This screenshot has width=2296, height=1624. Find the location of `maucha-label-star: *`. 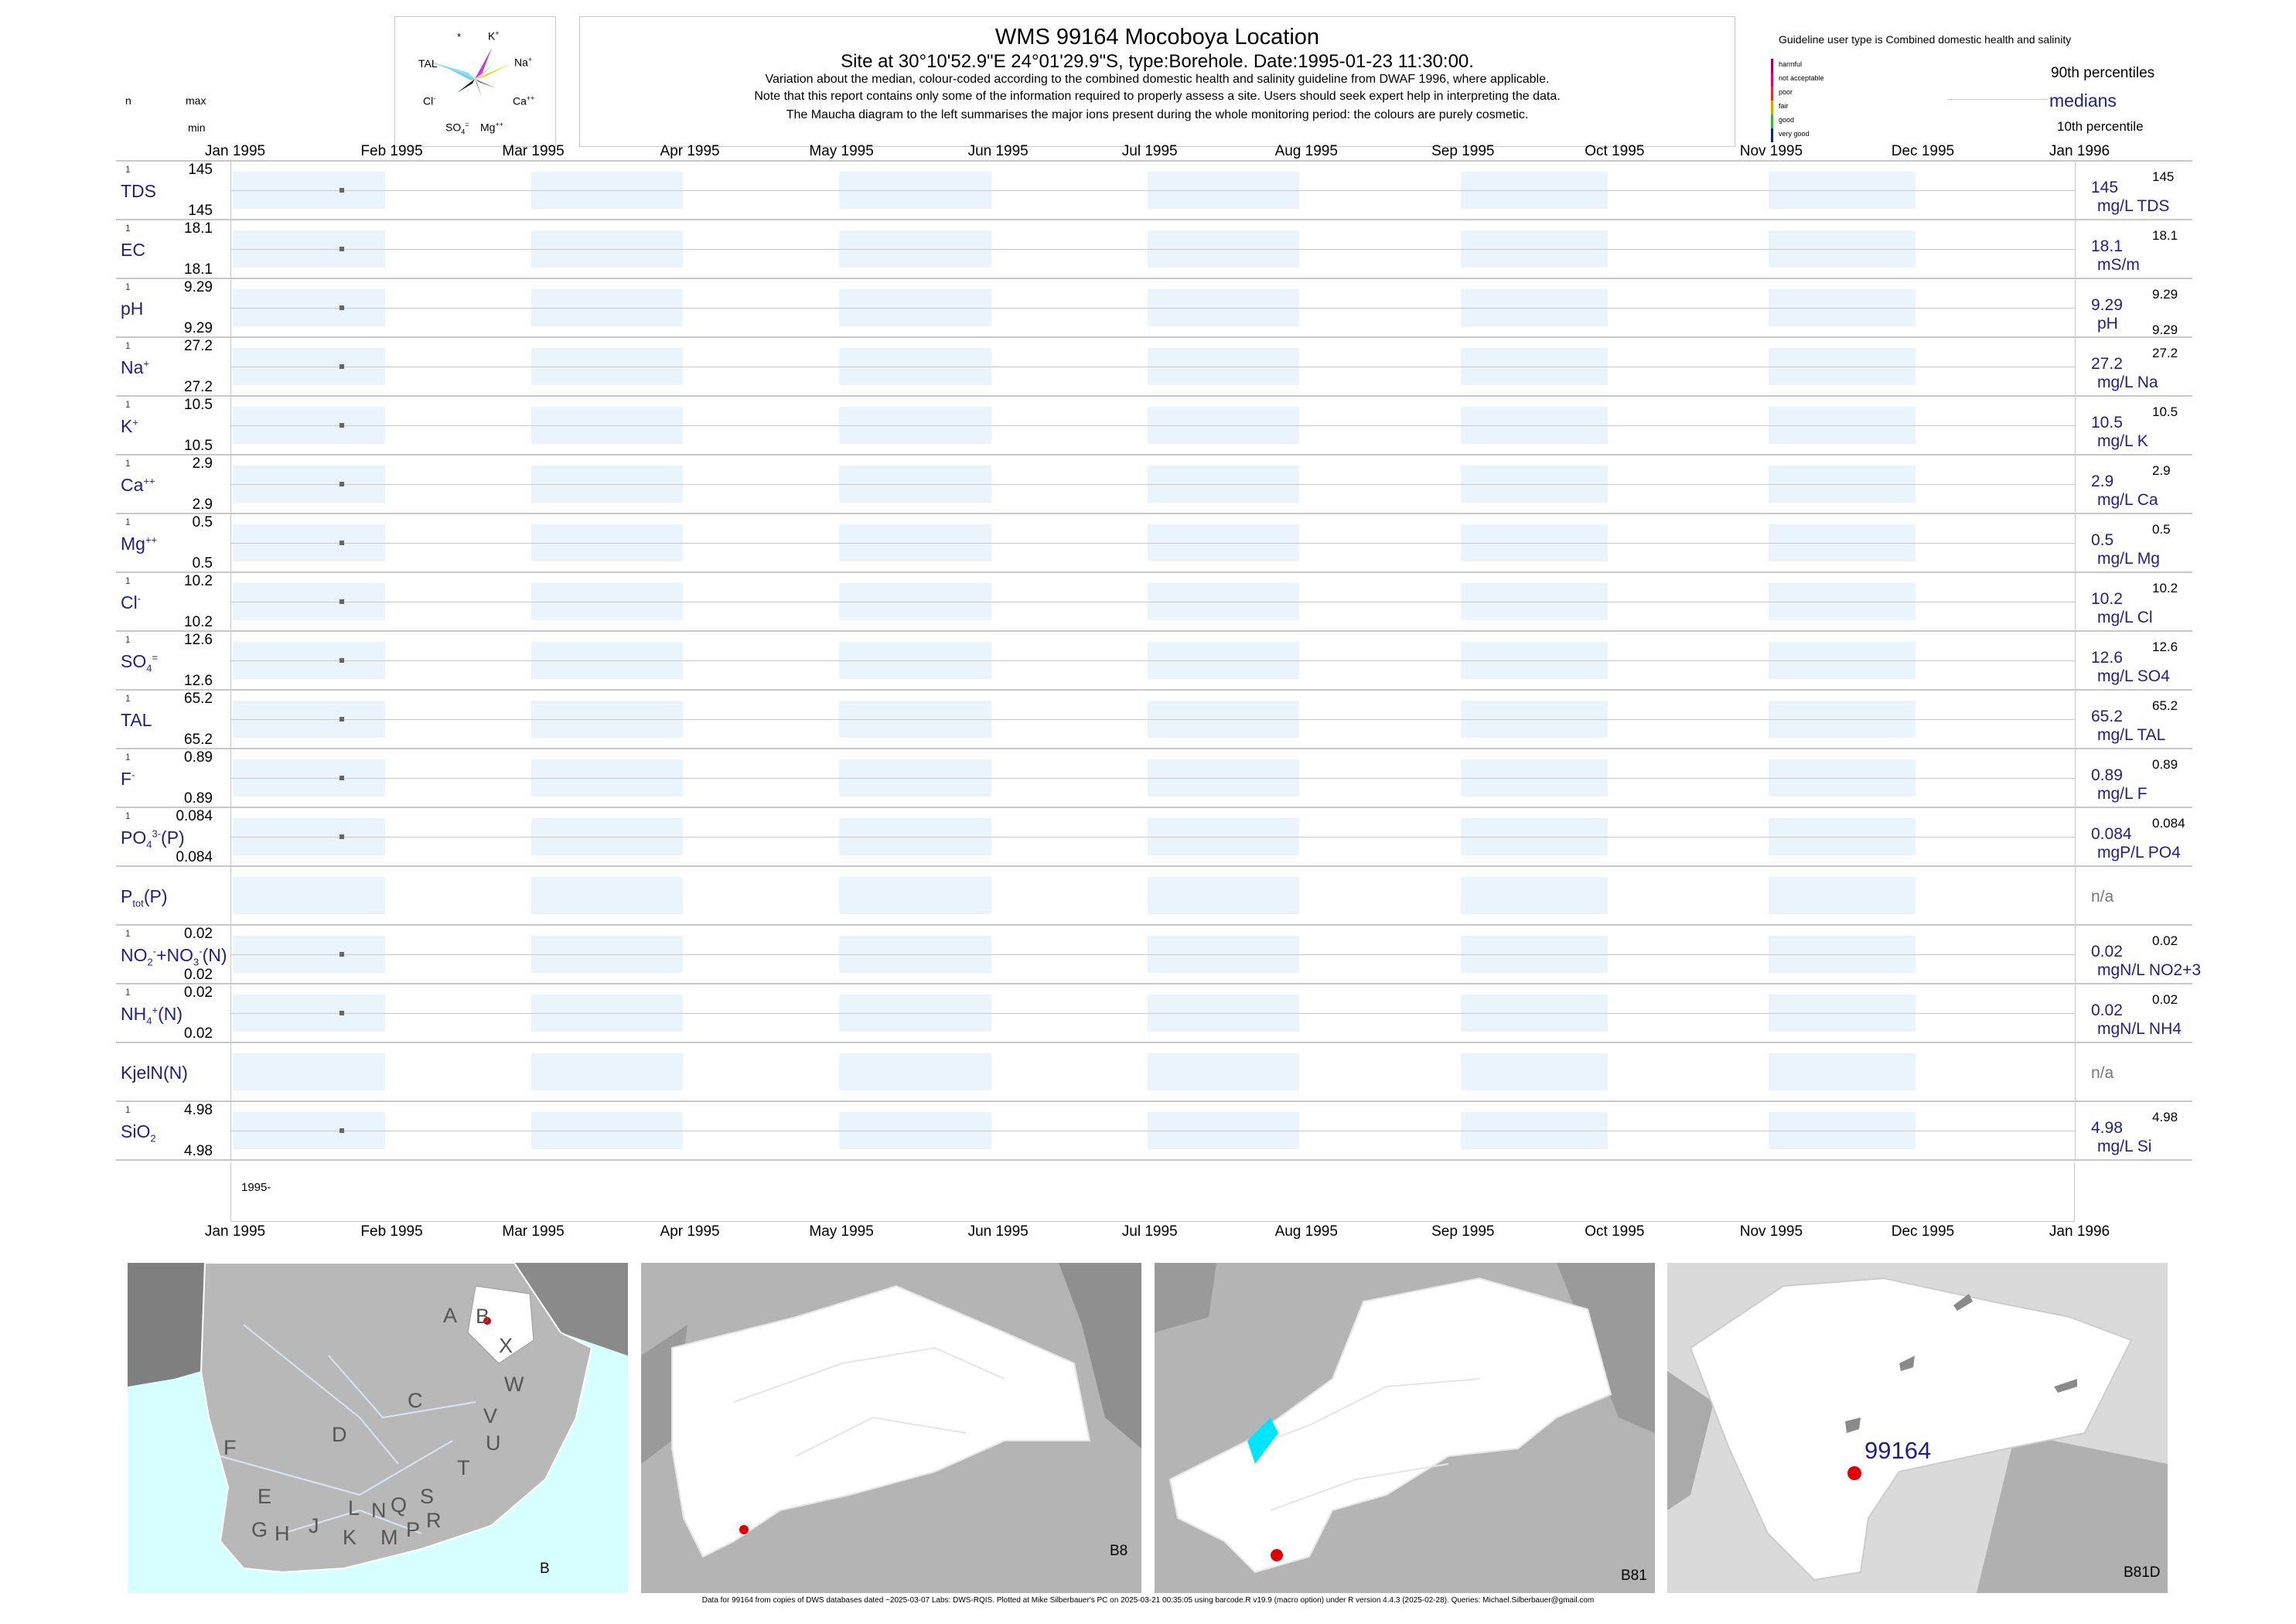

maucha-label-star: * is located at coordinates (459, 37).